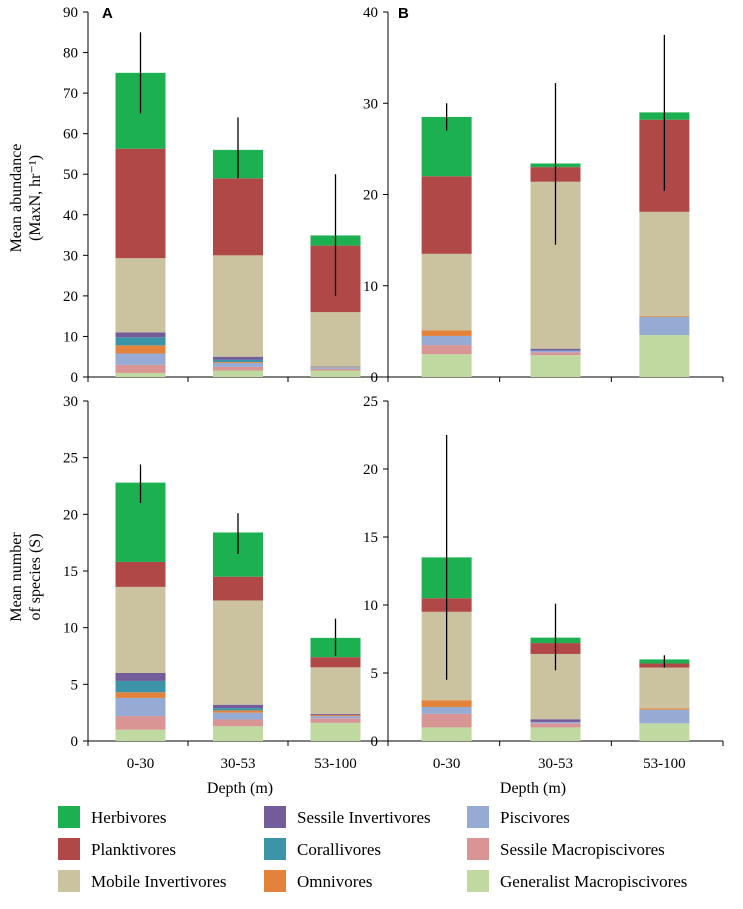 The width and height of the screenshot is (743, 909). What do you see at coordinates (275, 881) in the screenshot?
I see `legend-swatch-omnivores` at bounding box center [275, 881].